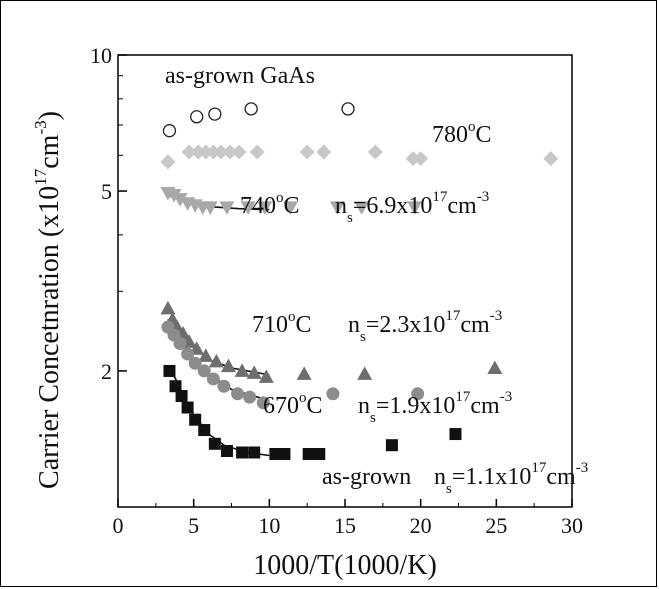 The height and width of the screenshot is (589, 659). Describe the element at coordinates (492, 477) in the screenshot. I see `label-as-grown-val: =1.1x10` at that location.